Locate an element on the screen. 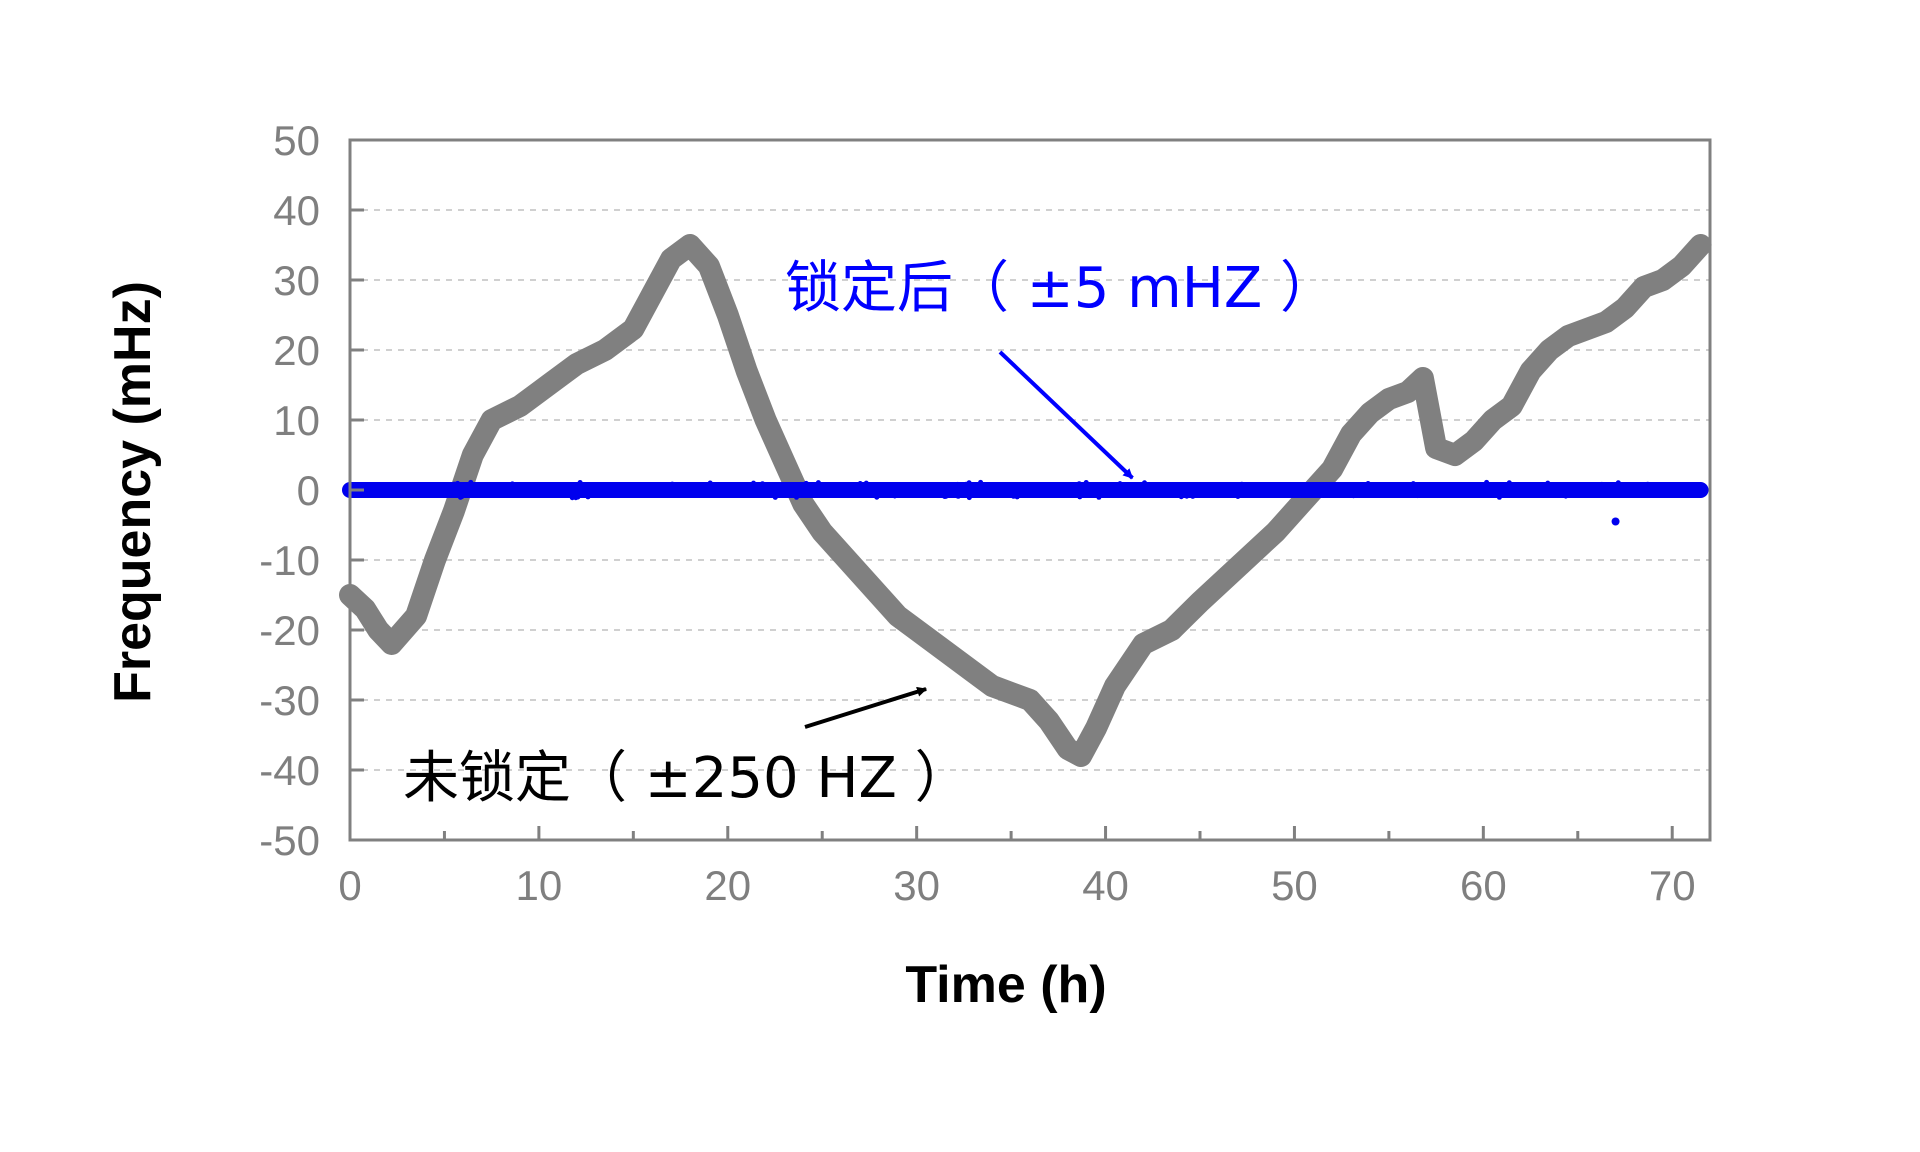 The image size is (1920, 1152). x-tick-label: 10 is located at coordinates (539, 885).